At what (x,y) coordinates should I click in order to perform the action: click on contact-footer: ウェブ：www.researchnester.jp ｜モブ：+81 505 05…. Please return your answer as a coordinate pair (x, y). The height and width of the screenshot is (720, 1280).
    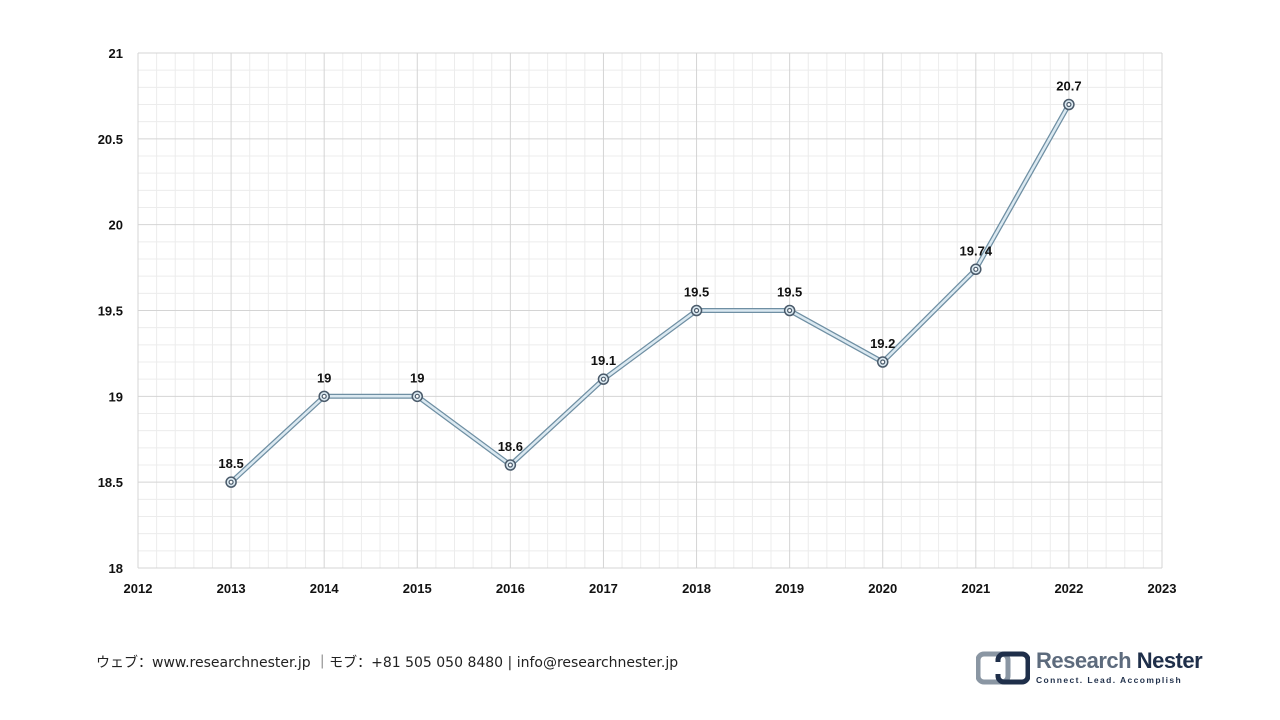
    Looking at the image, I should click on (387, 662).